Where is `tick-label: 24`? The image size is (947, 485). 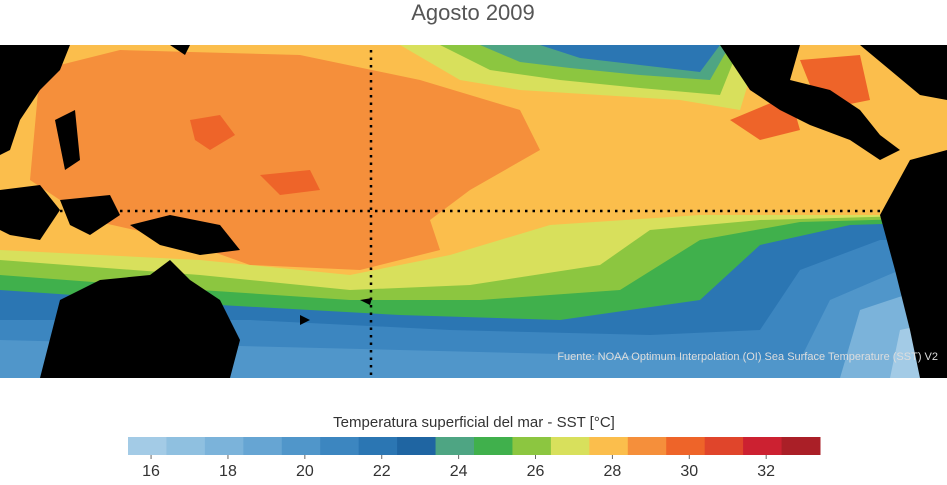
tick-label: 24 is located at coordinates (459, 471).